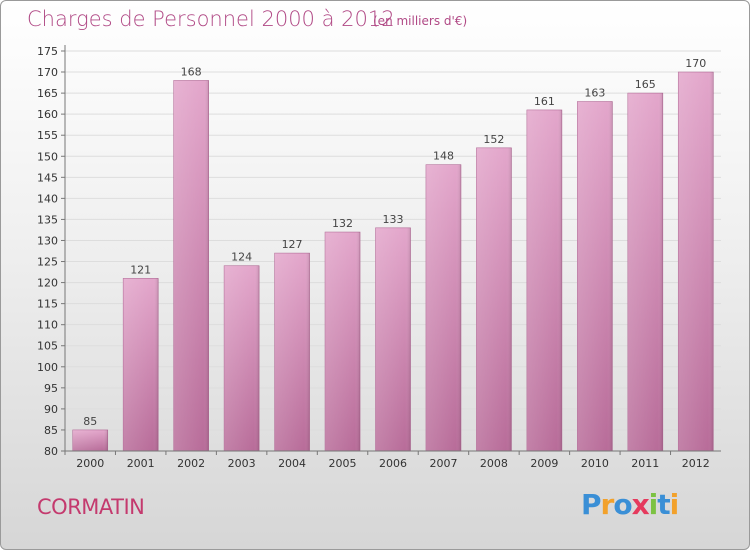 The height and width of the screenshot is (550, 750). I want to click on x-tick-label: 2007, so click(443, 463).